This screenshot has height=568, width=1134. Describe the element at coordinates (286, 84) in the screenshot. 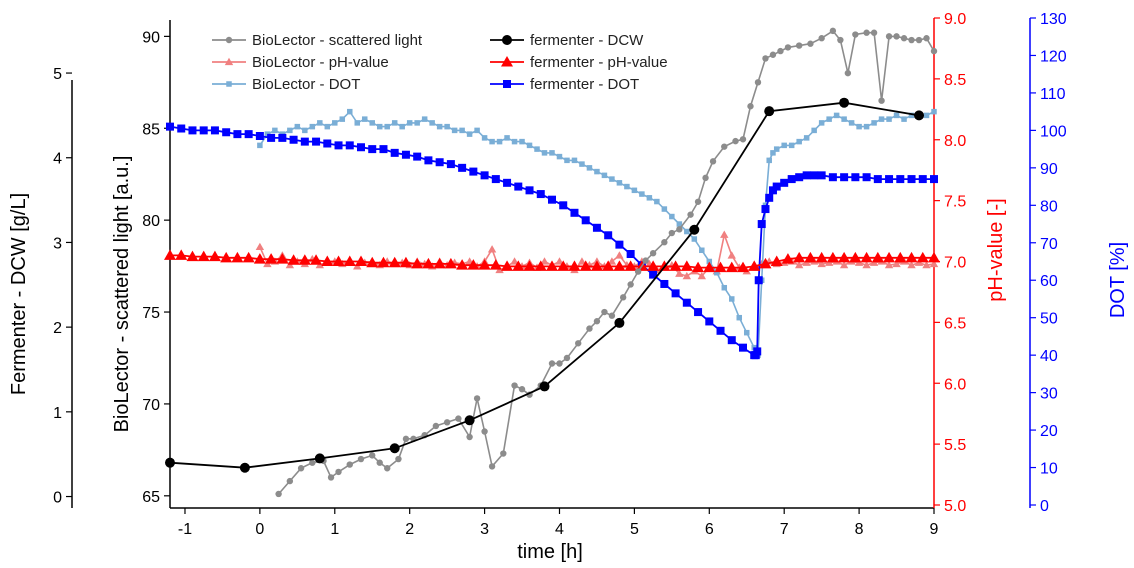

I see `legend-item-biolector-dot: BioLector - DOT` at that location.